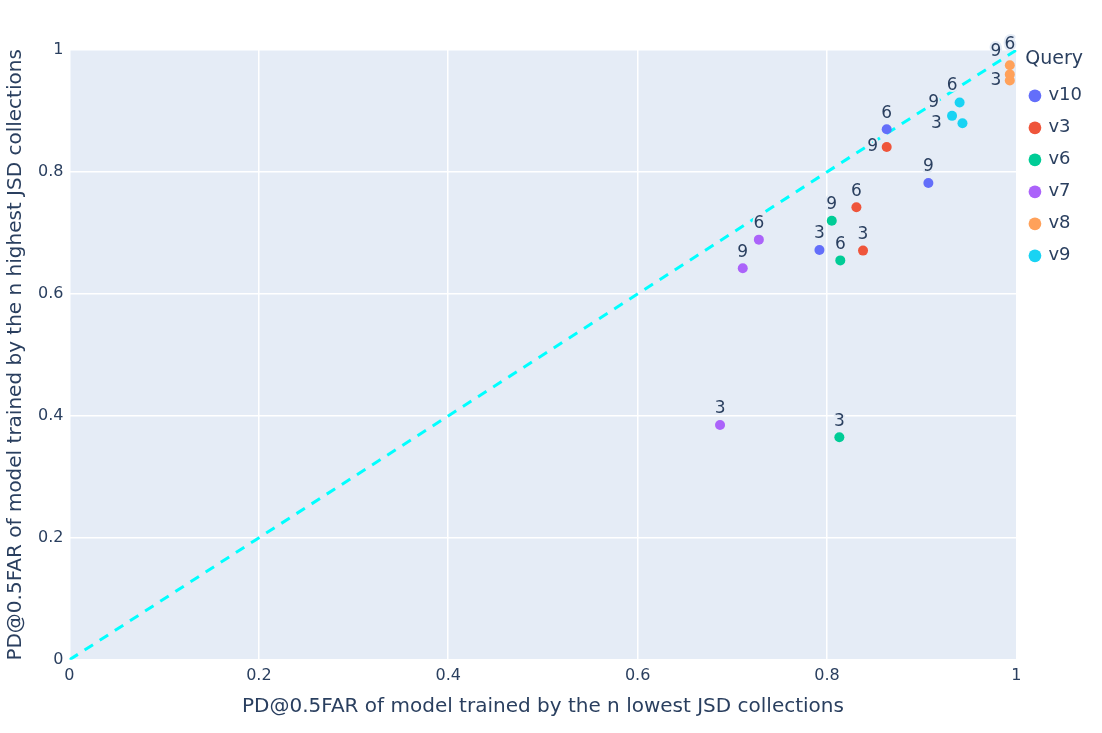 Image resolution: width=1102 pixels, height=733 pixels. I want to click on x-axis-title: PD@0.5FAR of model trained by the n lowest JSD collections, so click(542, 705).